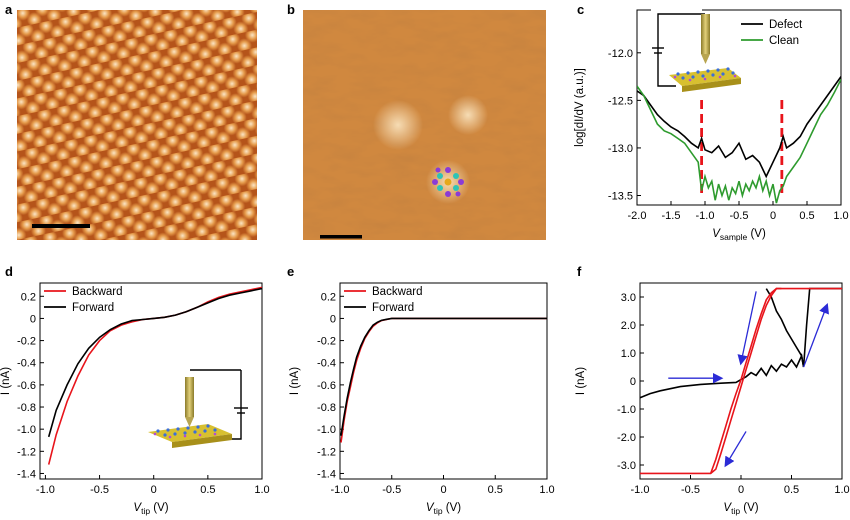 The width and height of the screenshot is (850, 520). I want to click on series-line-backward, so click(443, 380).